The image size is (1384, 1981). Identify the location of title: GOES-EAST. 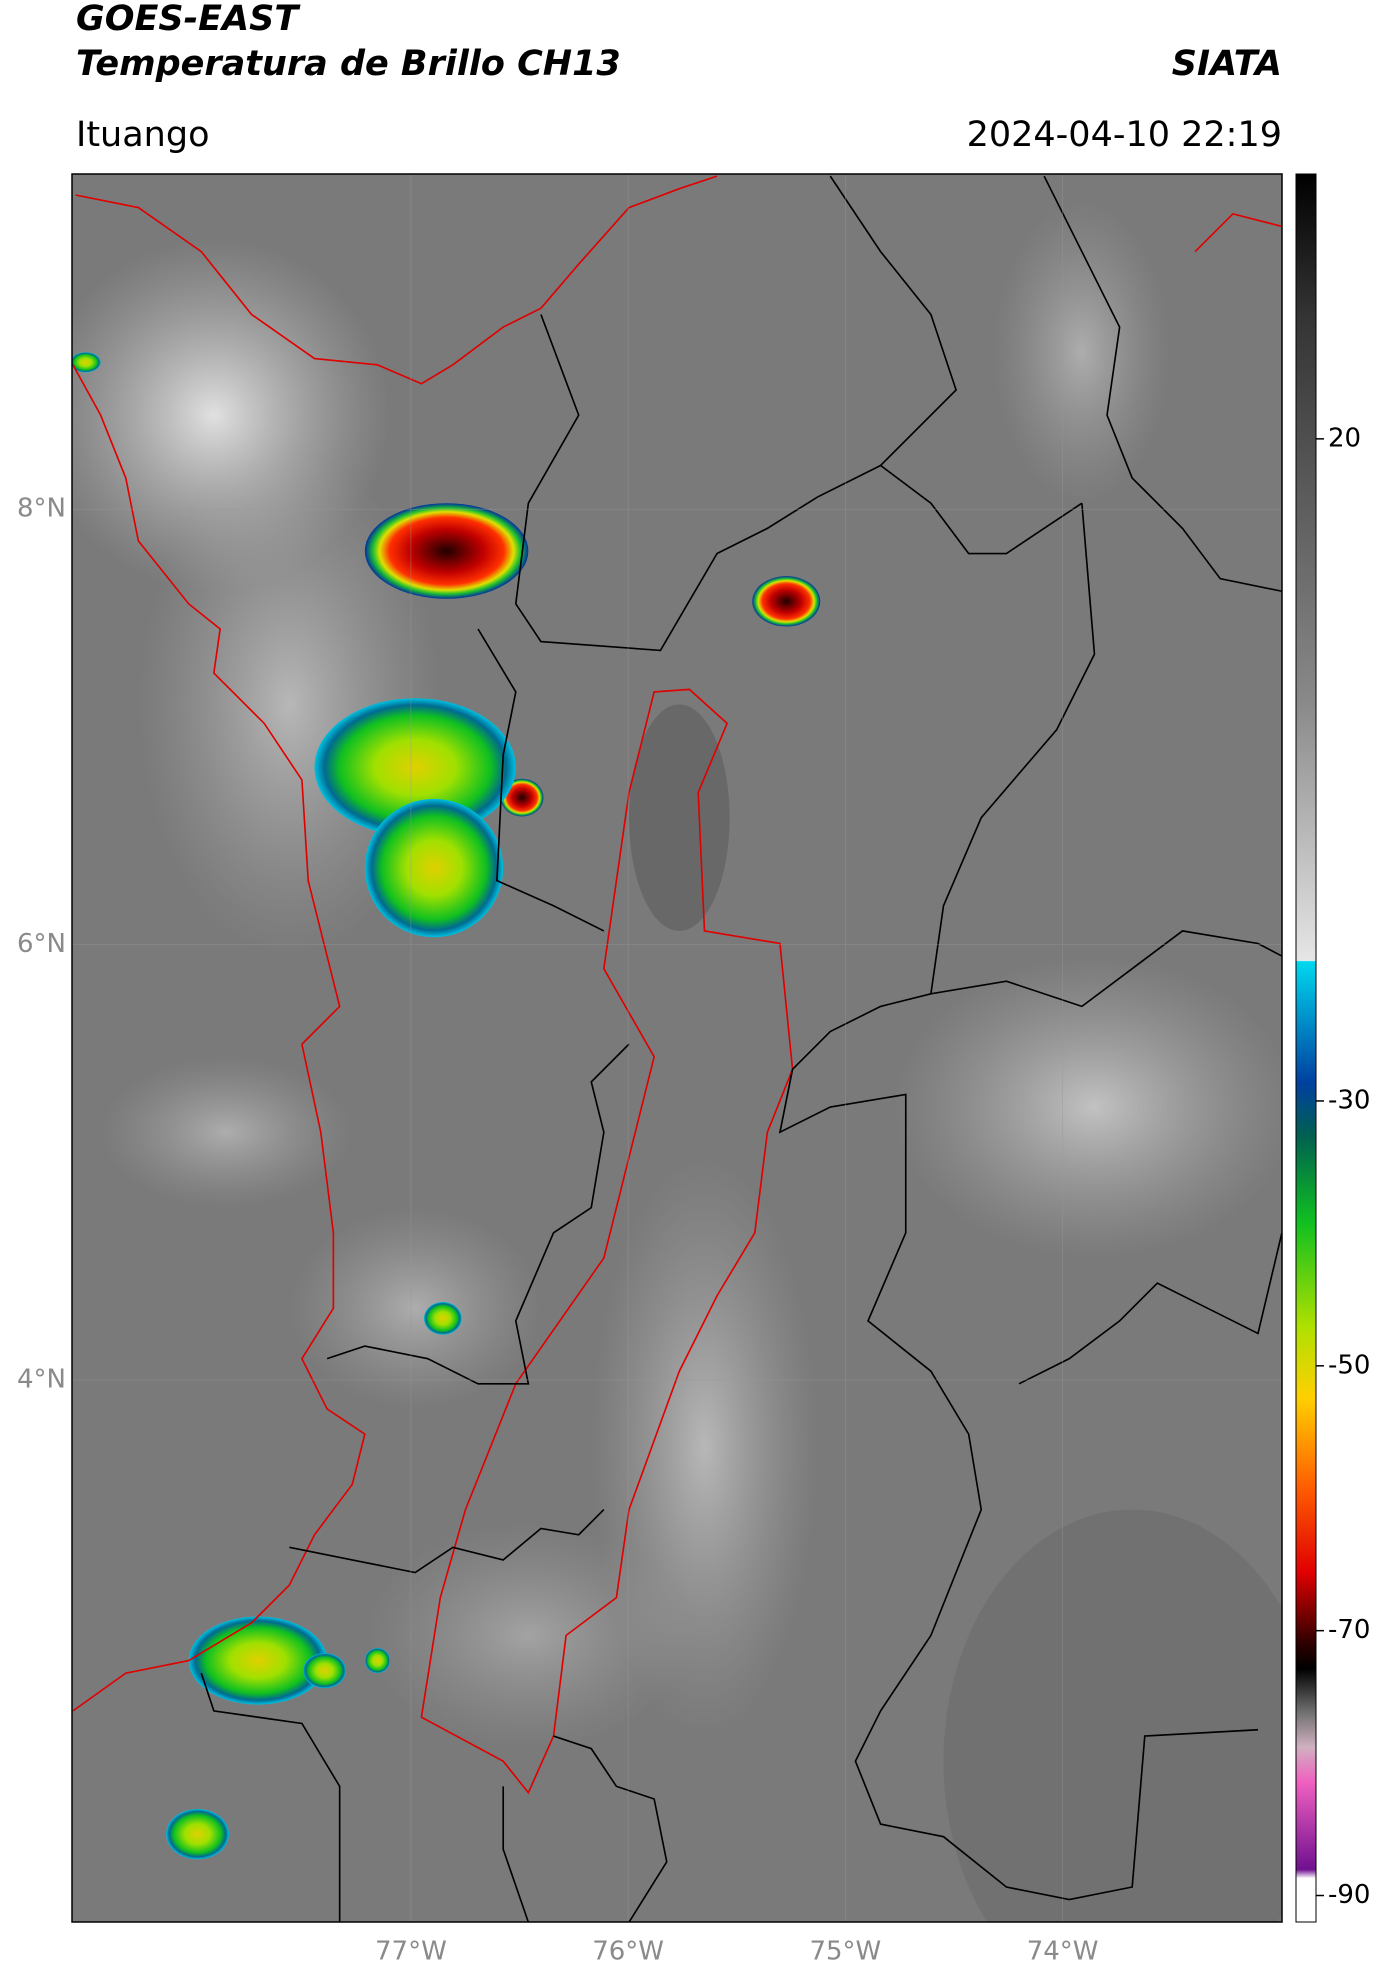
(188, 19).